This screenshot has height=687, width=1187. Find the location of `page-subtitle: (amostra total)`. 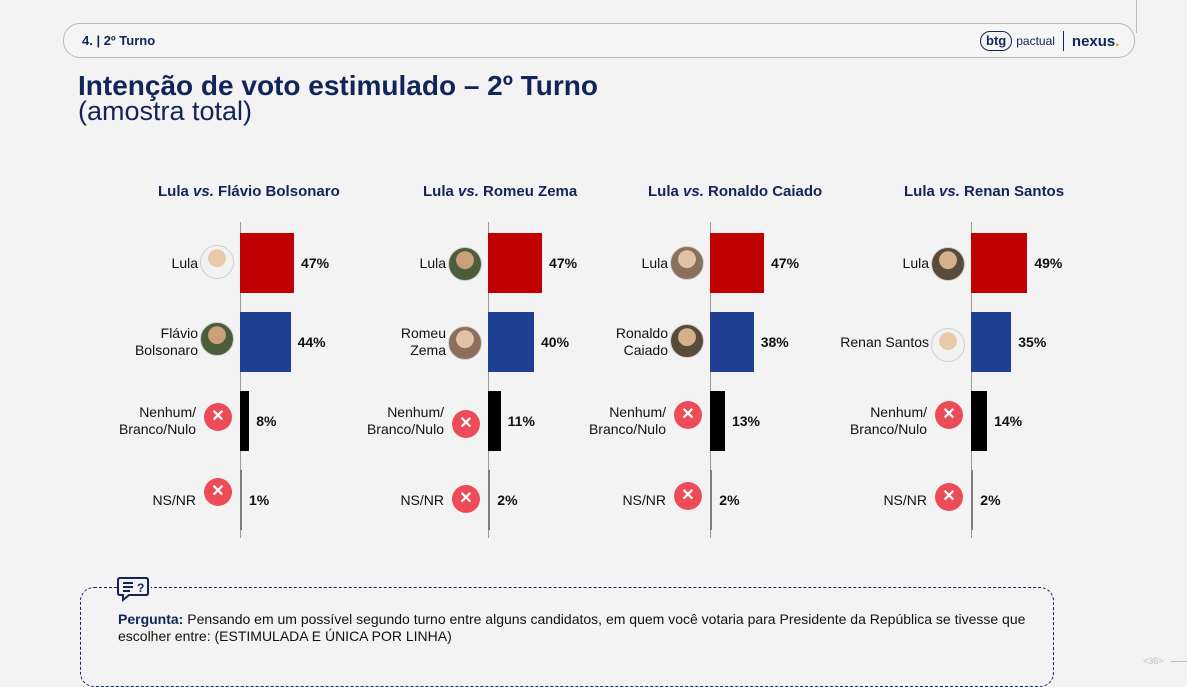

page-subtitle: (amostra total) is located at coordinates (165, 111).